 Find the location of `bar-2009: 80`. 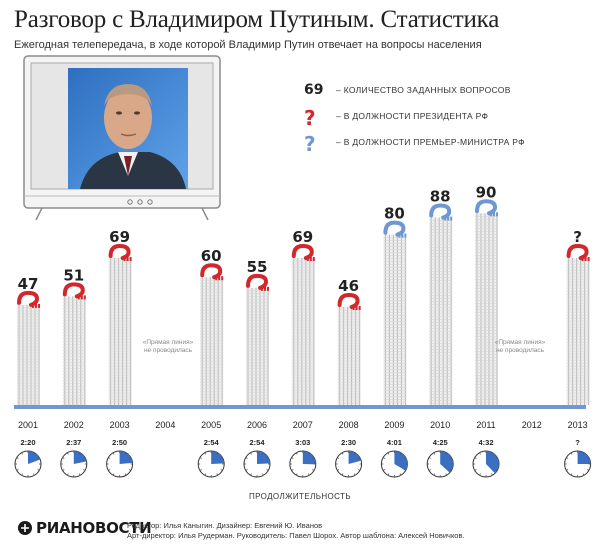

bar-2009: 80 is located at coordinates (395, 305).